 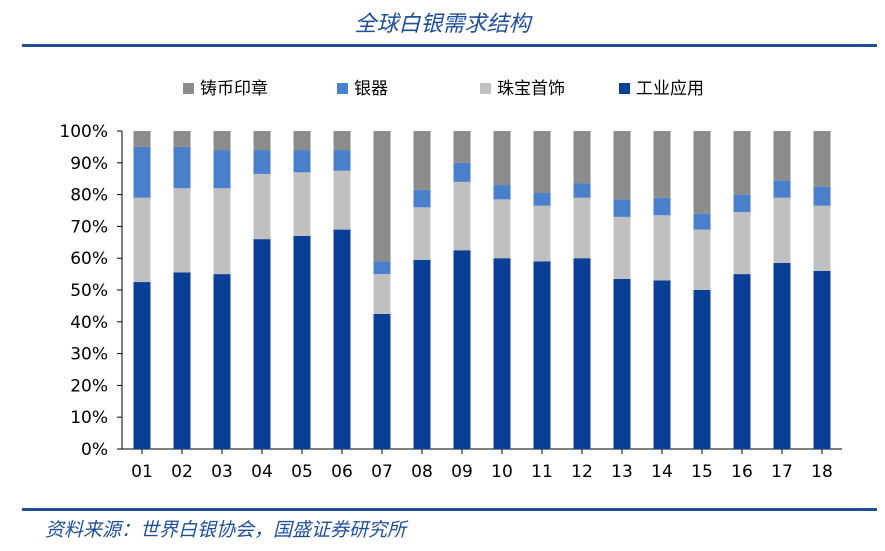 I want to click on x-tick-label: 01, so click(x=142, y=472).